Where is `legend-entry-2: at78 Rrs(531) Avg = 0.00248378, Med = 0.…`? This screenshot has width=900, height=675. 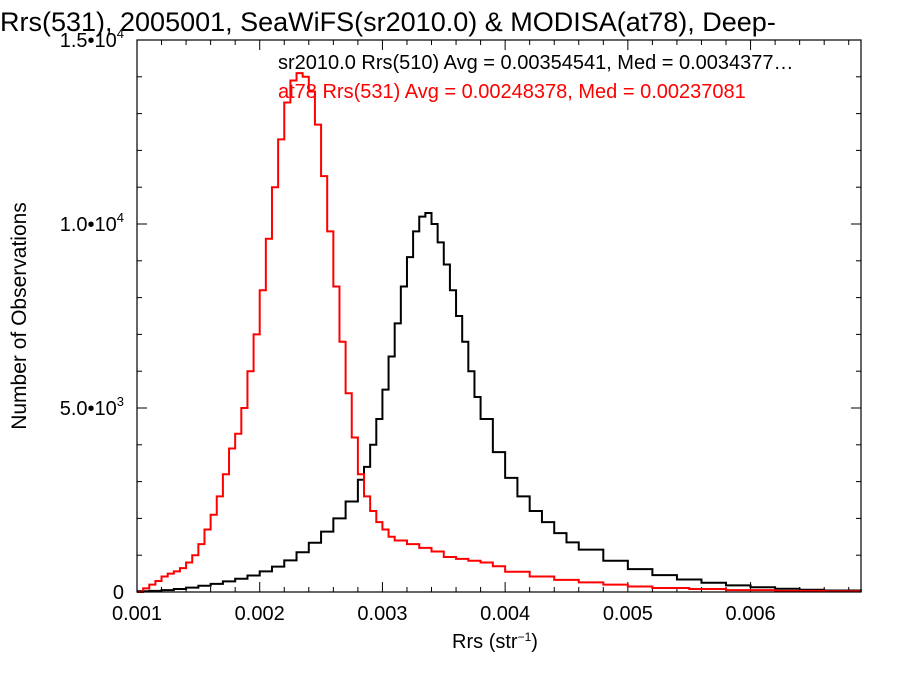
legend-entry-2: at78 Rrs(531) Avg = 0.00248378, Med = 0.… is located at coordinates (512, 92).